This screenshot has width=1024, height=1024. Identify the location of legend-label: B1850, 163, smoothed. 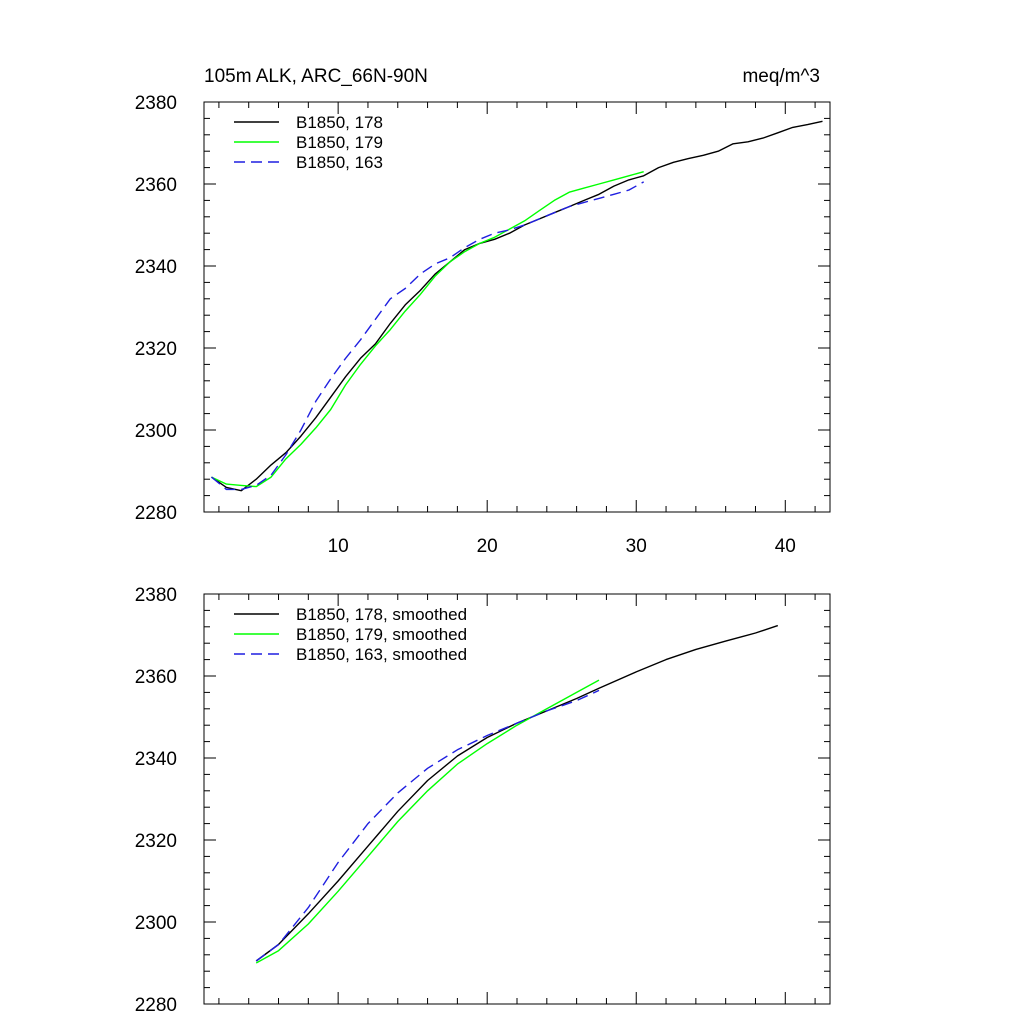
(381, 654).